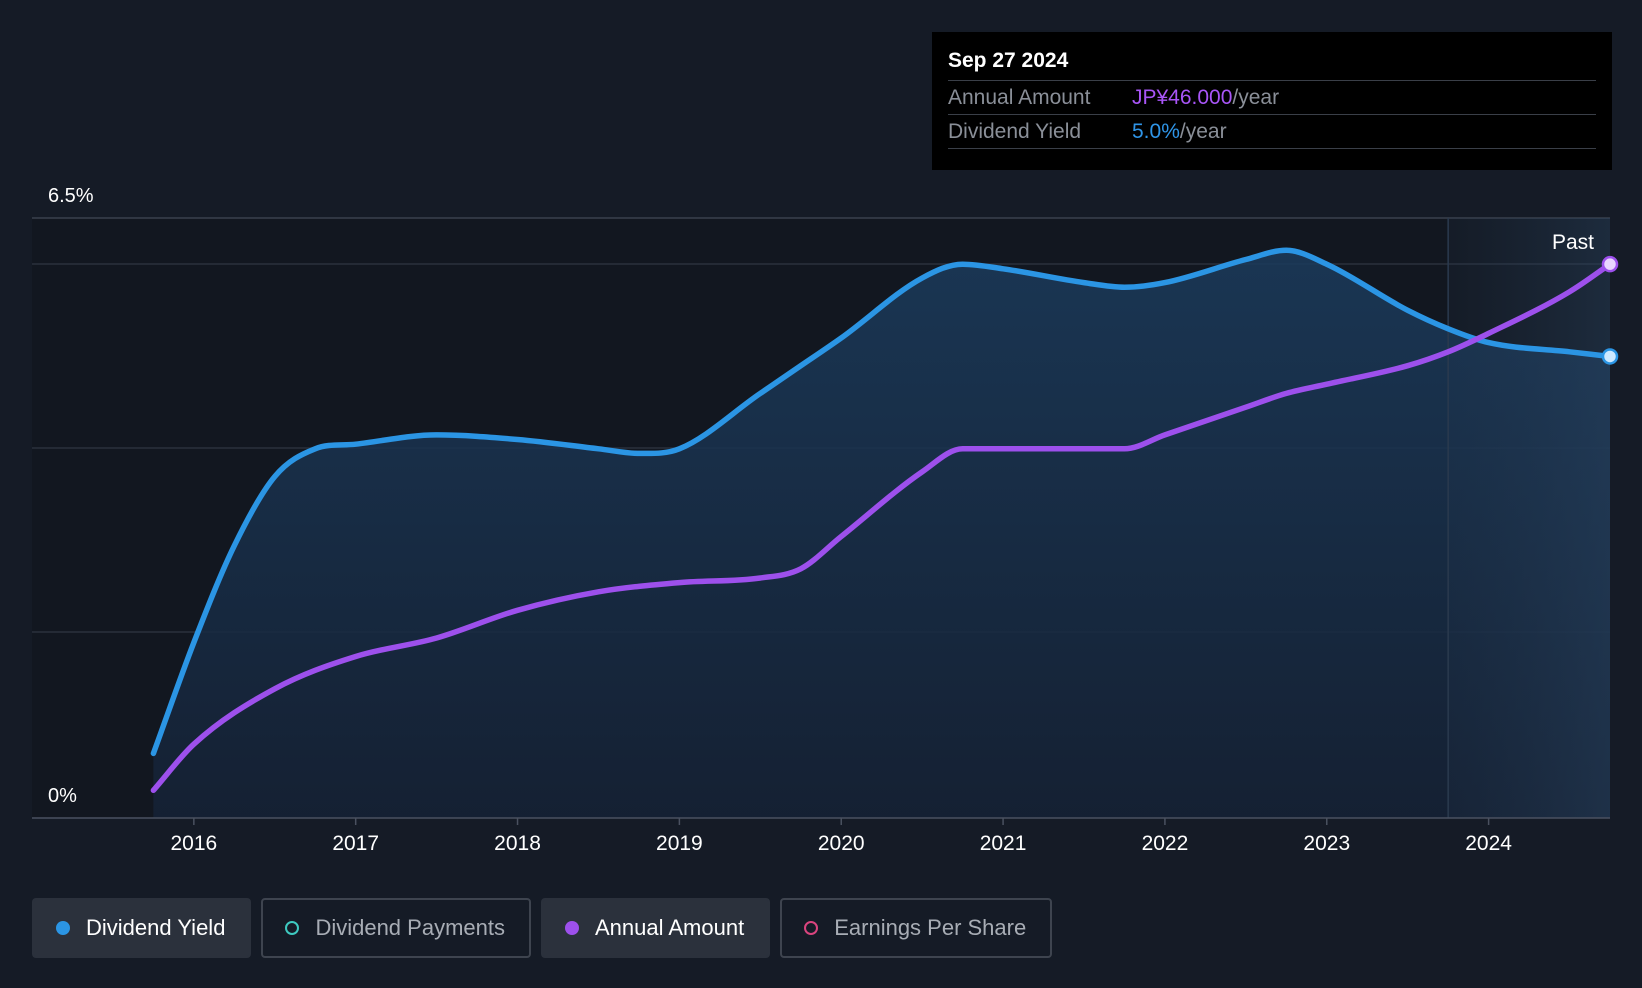 This screenshot has height=988, width=1642. I want to click on annual-amount-dot-icon, so click(571, 928).